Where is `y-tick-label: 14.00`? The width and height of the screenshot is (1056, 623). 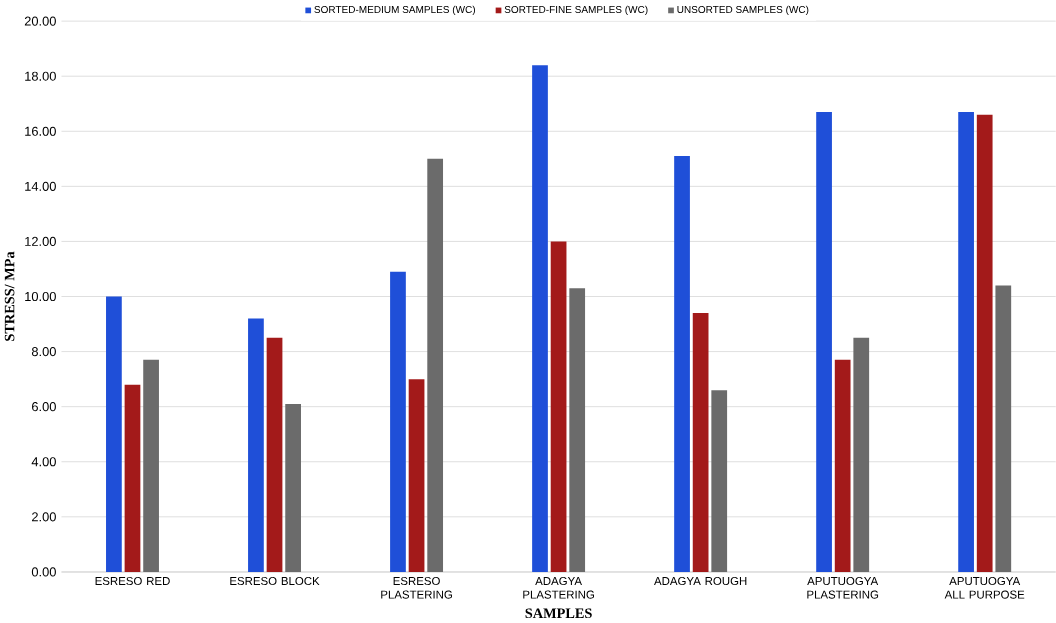
y-tick-label: 14.00 is located at coordinates (40, 186).